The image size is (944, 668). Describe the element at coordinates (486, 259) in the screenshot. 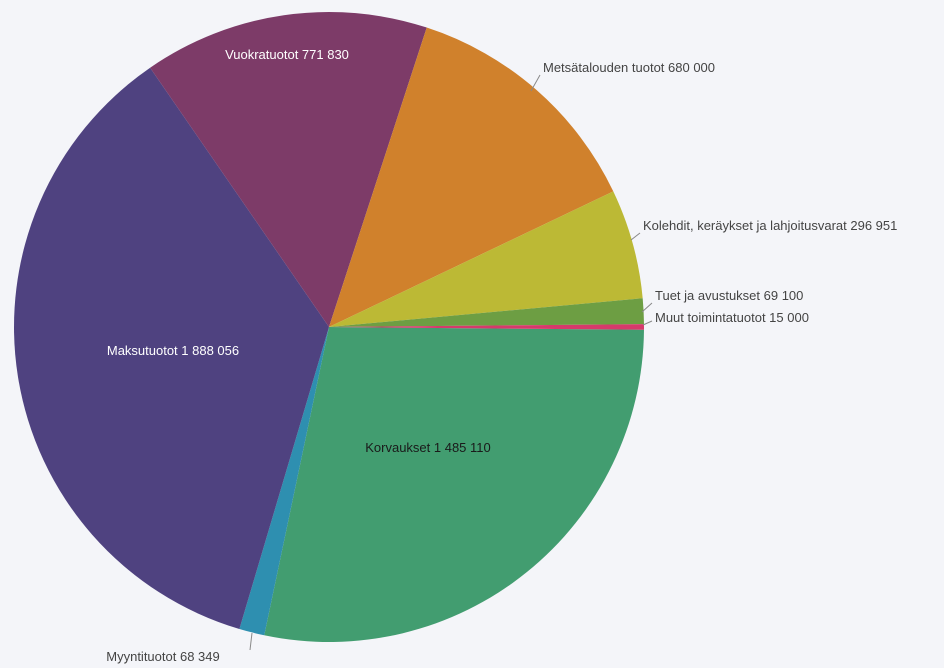

I see `pie-slice-kolehdit-keraykset-ja-lahjoitusvarat` at that location.